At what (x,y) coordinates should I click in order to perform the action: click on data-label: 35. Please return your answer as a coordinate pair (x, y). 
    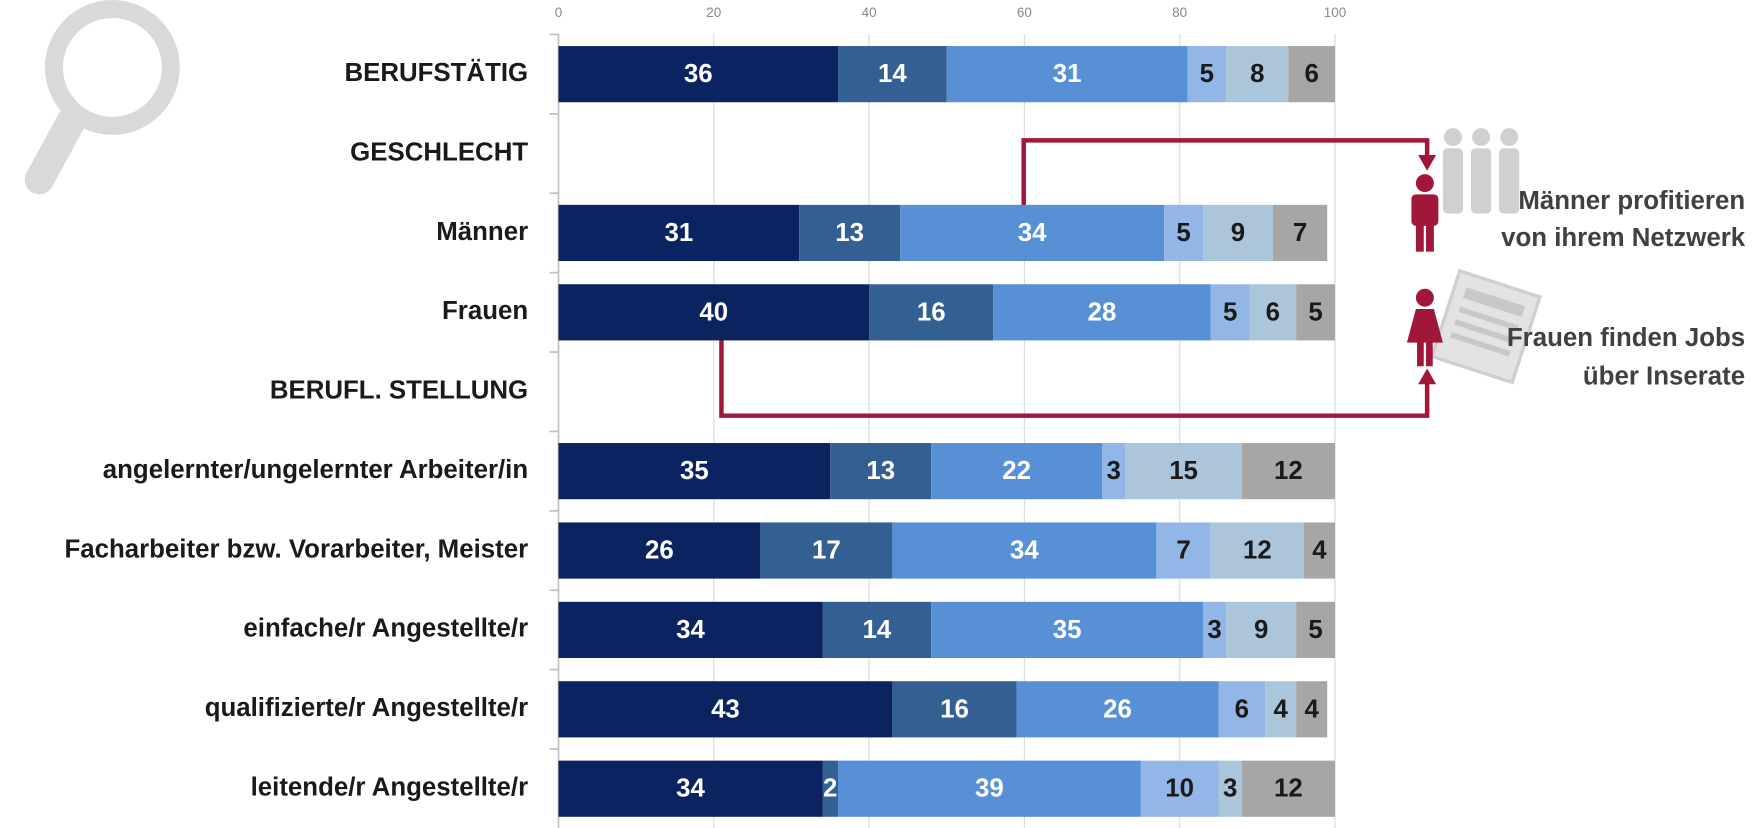
    Looking at the image, I should click on (1067, 630).